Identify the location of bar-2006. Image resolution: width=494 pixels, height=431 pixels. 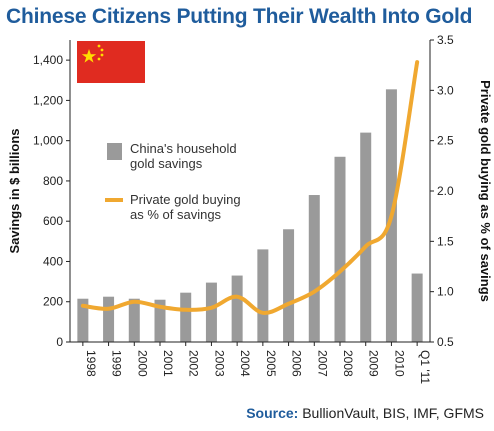
(289, 285).